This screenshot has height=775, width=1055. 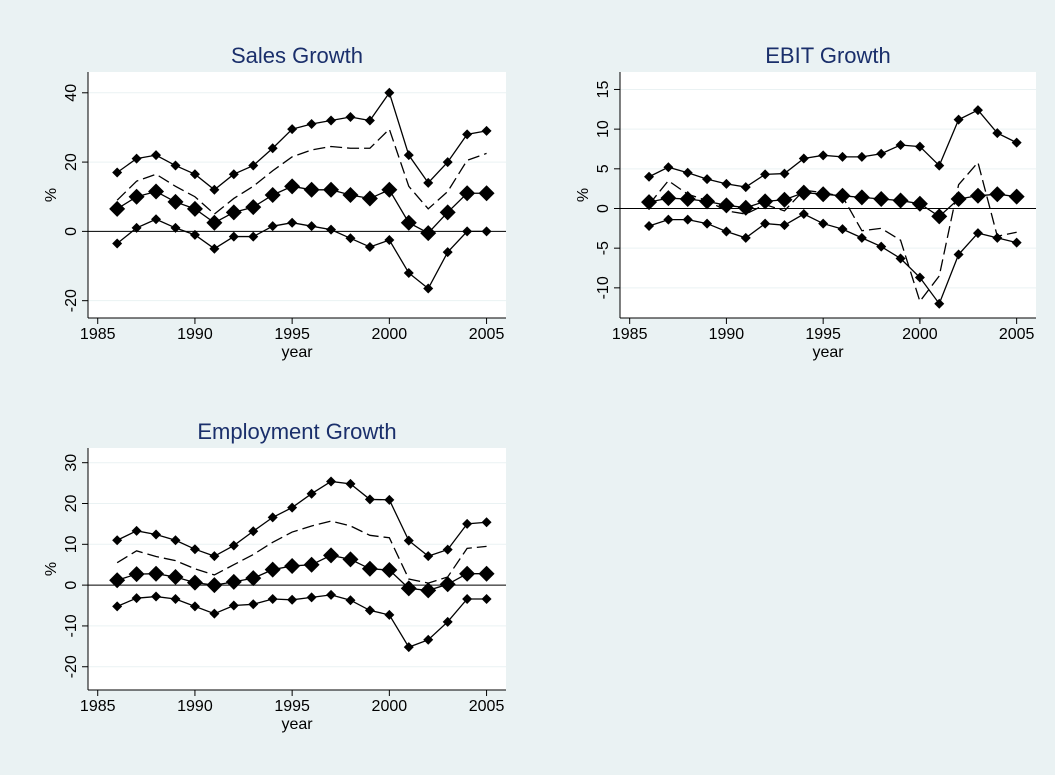 What do you see at coordinates (292, 706) in the screenshot?
I see `x-tick-label: 1995` at bounding box center [292, 706].